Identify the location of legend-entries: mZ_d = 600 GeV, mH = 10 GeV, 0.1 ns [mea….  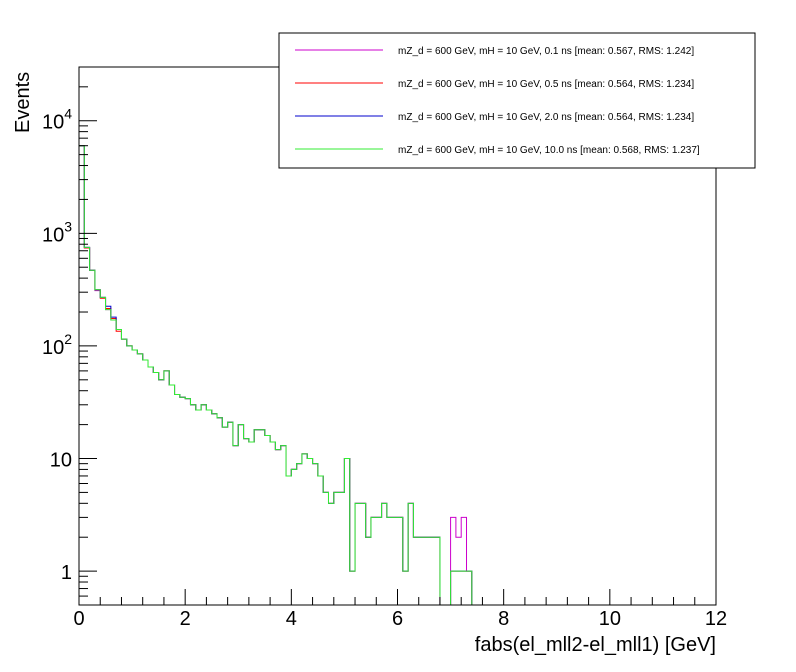
(497, 101).